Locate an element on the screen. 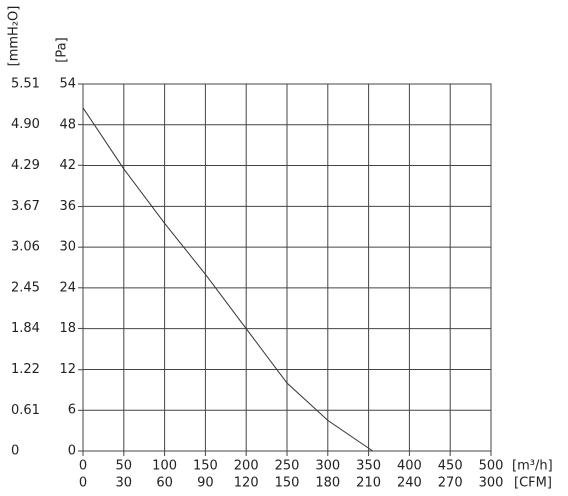 This screenshot has height=496, width=568. x-tick-label: 500 is located at coordinates (491, 466).